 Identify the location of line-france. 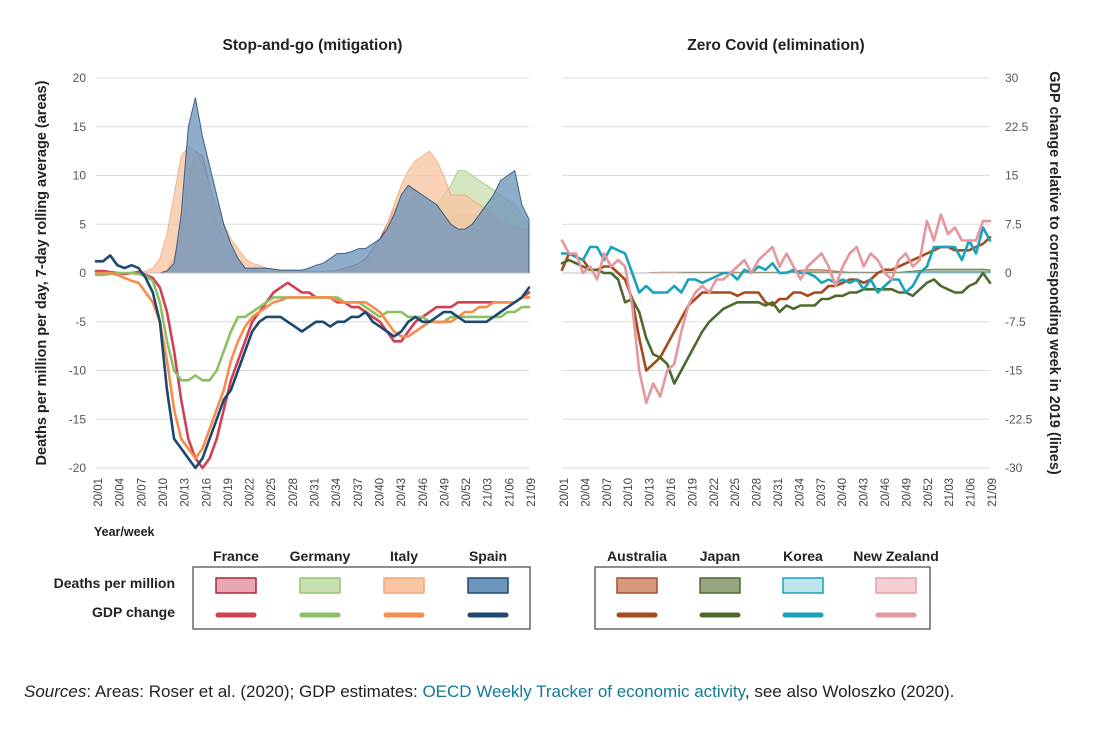
(312, 369).